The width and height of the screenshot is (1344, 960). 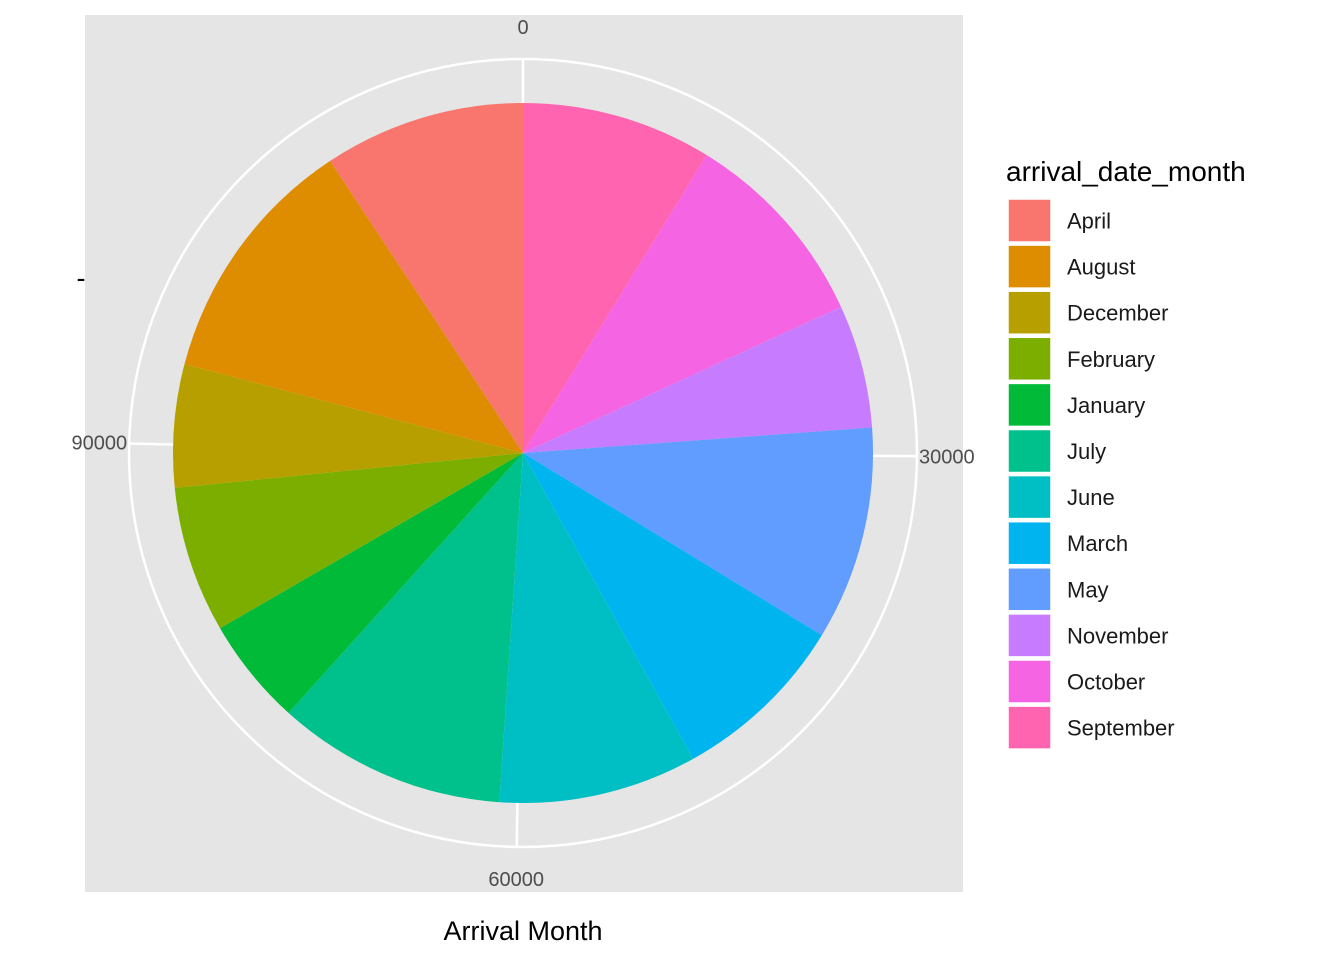 What do you see at coordinates (1121, 728) in the screenshot?
I see `legend-label: September` at bounding box center [1121, 728].